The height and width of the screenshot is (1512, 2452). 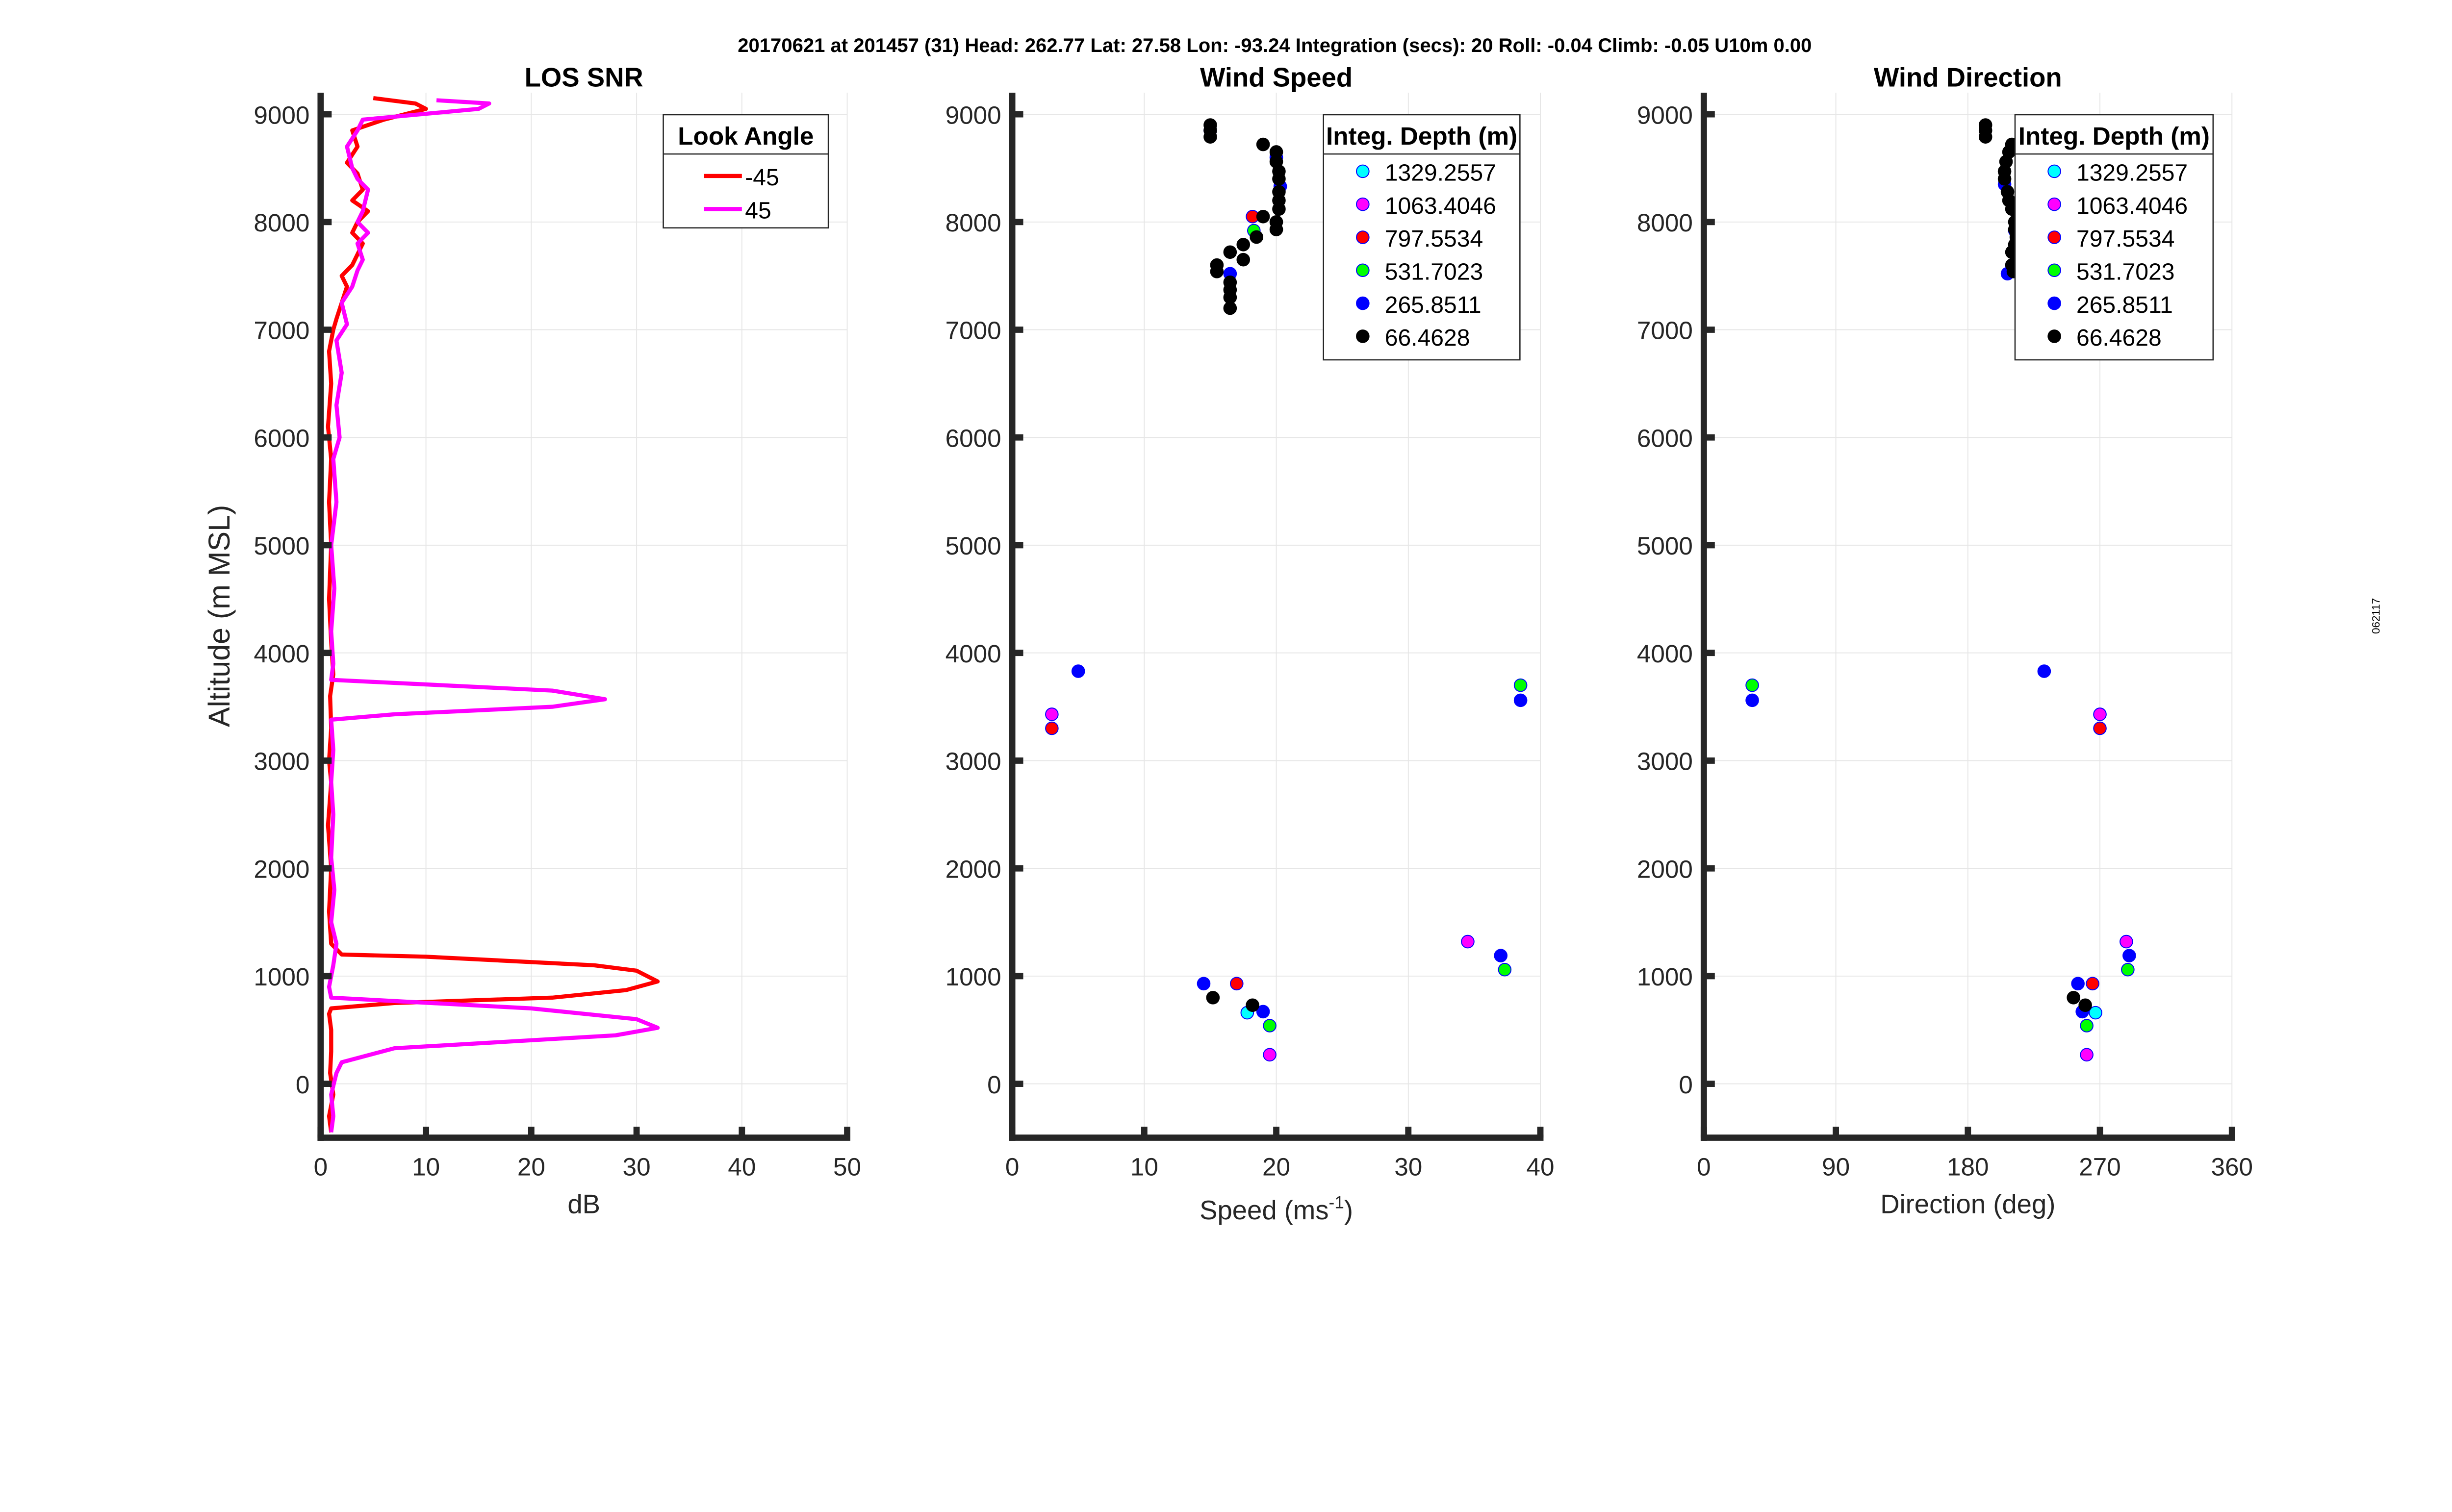 I want to click on legend-title: Integ. Depth (m), so click(x=2114, y=136).